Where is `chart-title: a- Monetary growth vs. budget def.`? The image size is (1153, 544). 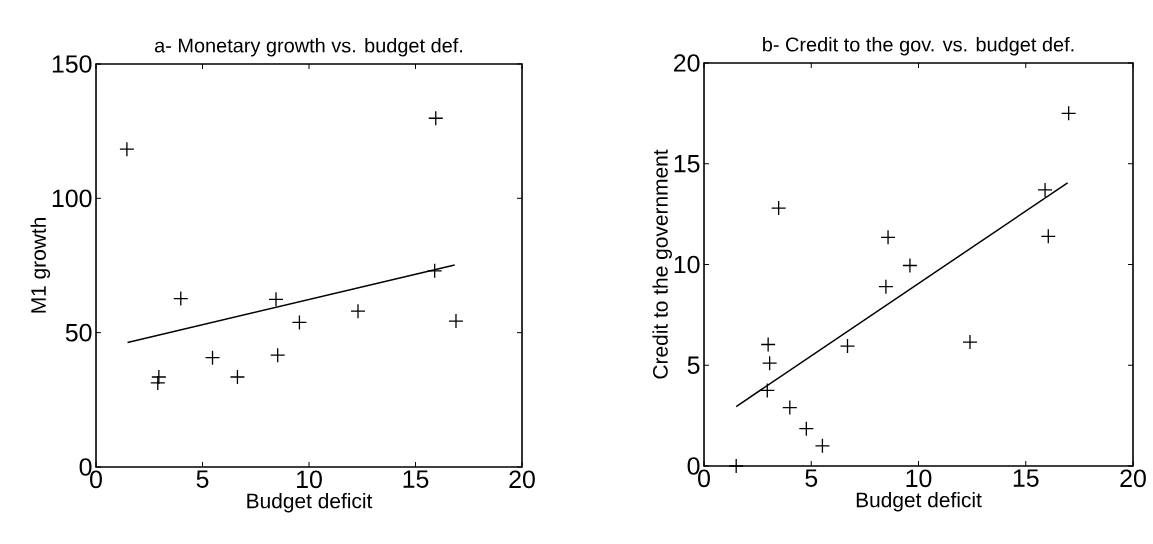
chart-title: a- Monetary growth vs. budget def. is located at coordinates (308, 47).